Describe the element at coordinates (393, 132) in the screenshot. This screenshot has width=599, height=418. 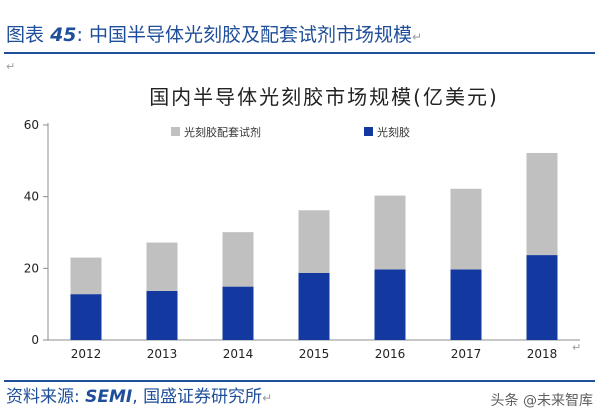
I see `legend-label-photoresist: 光刻胶` at that location.